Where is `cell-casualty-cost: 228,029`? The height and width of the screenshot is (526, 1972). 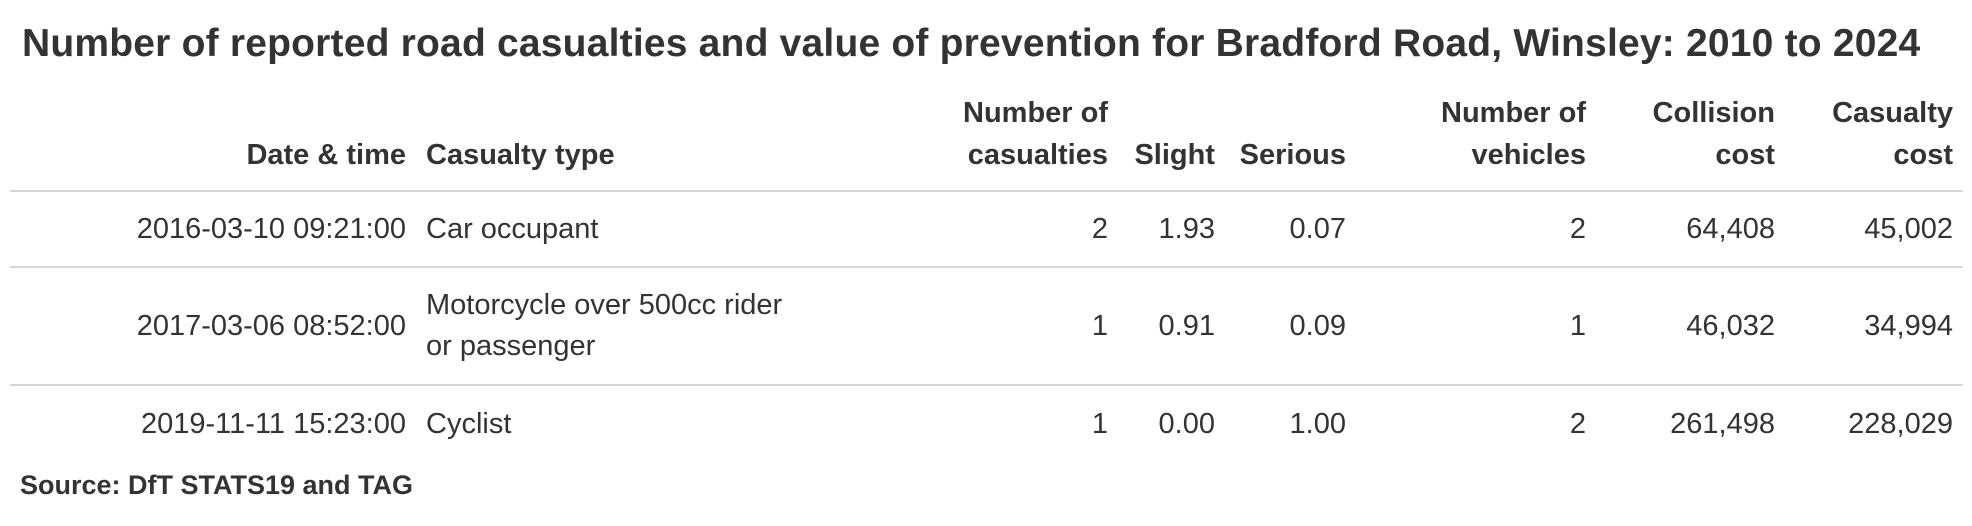 cell-casualty-cost: 228,029 is located at coordinates (1900, 423).